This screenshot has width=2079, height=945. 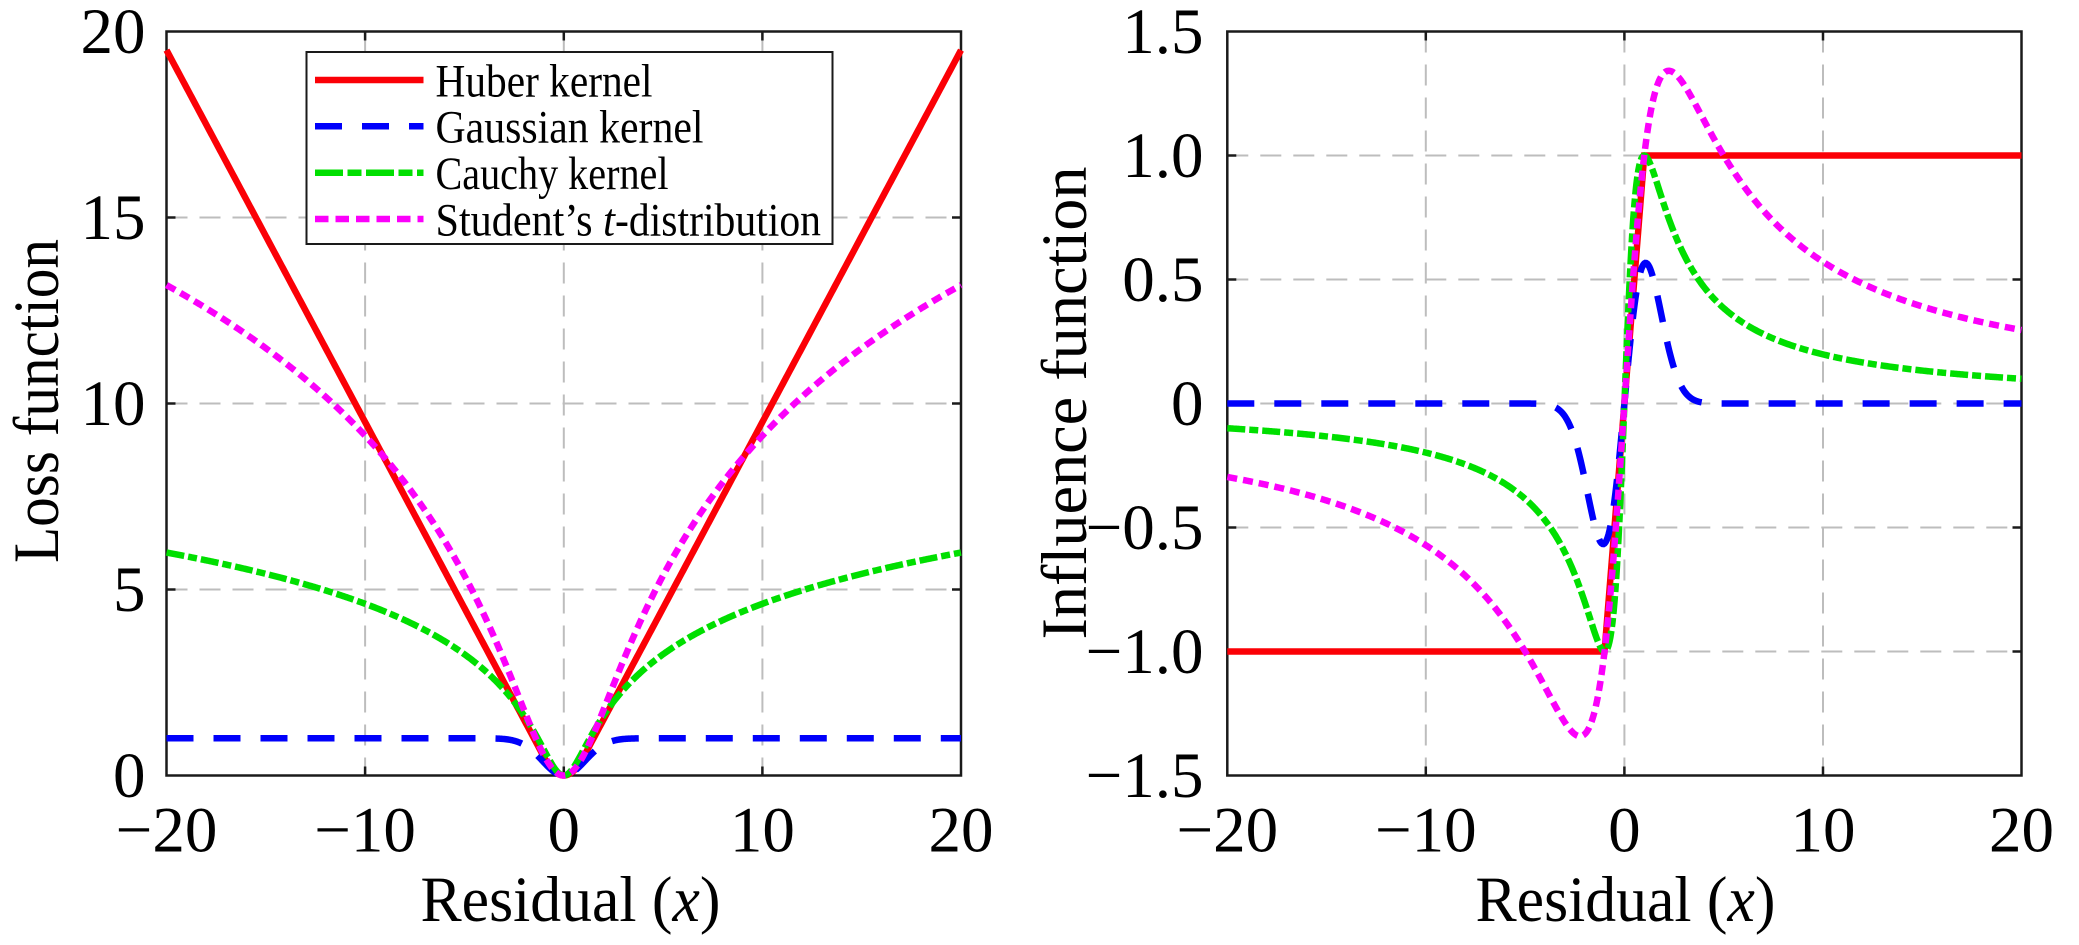 What do you see at coordinates (570, 128) in the screenshot?
I see `svg-text: Gaussian kernel` at bounding box center [570, 128].